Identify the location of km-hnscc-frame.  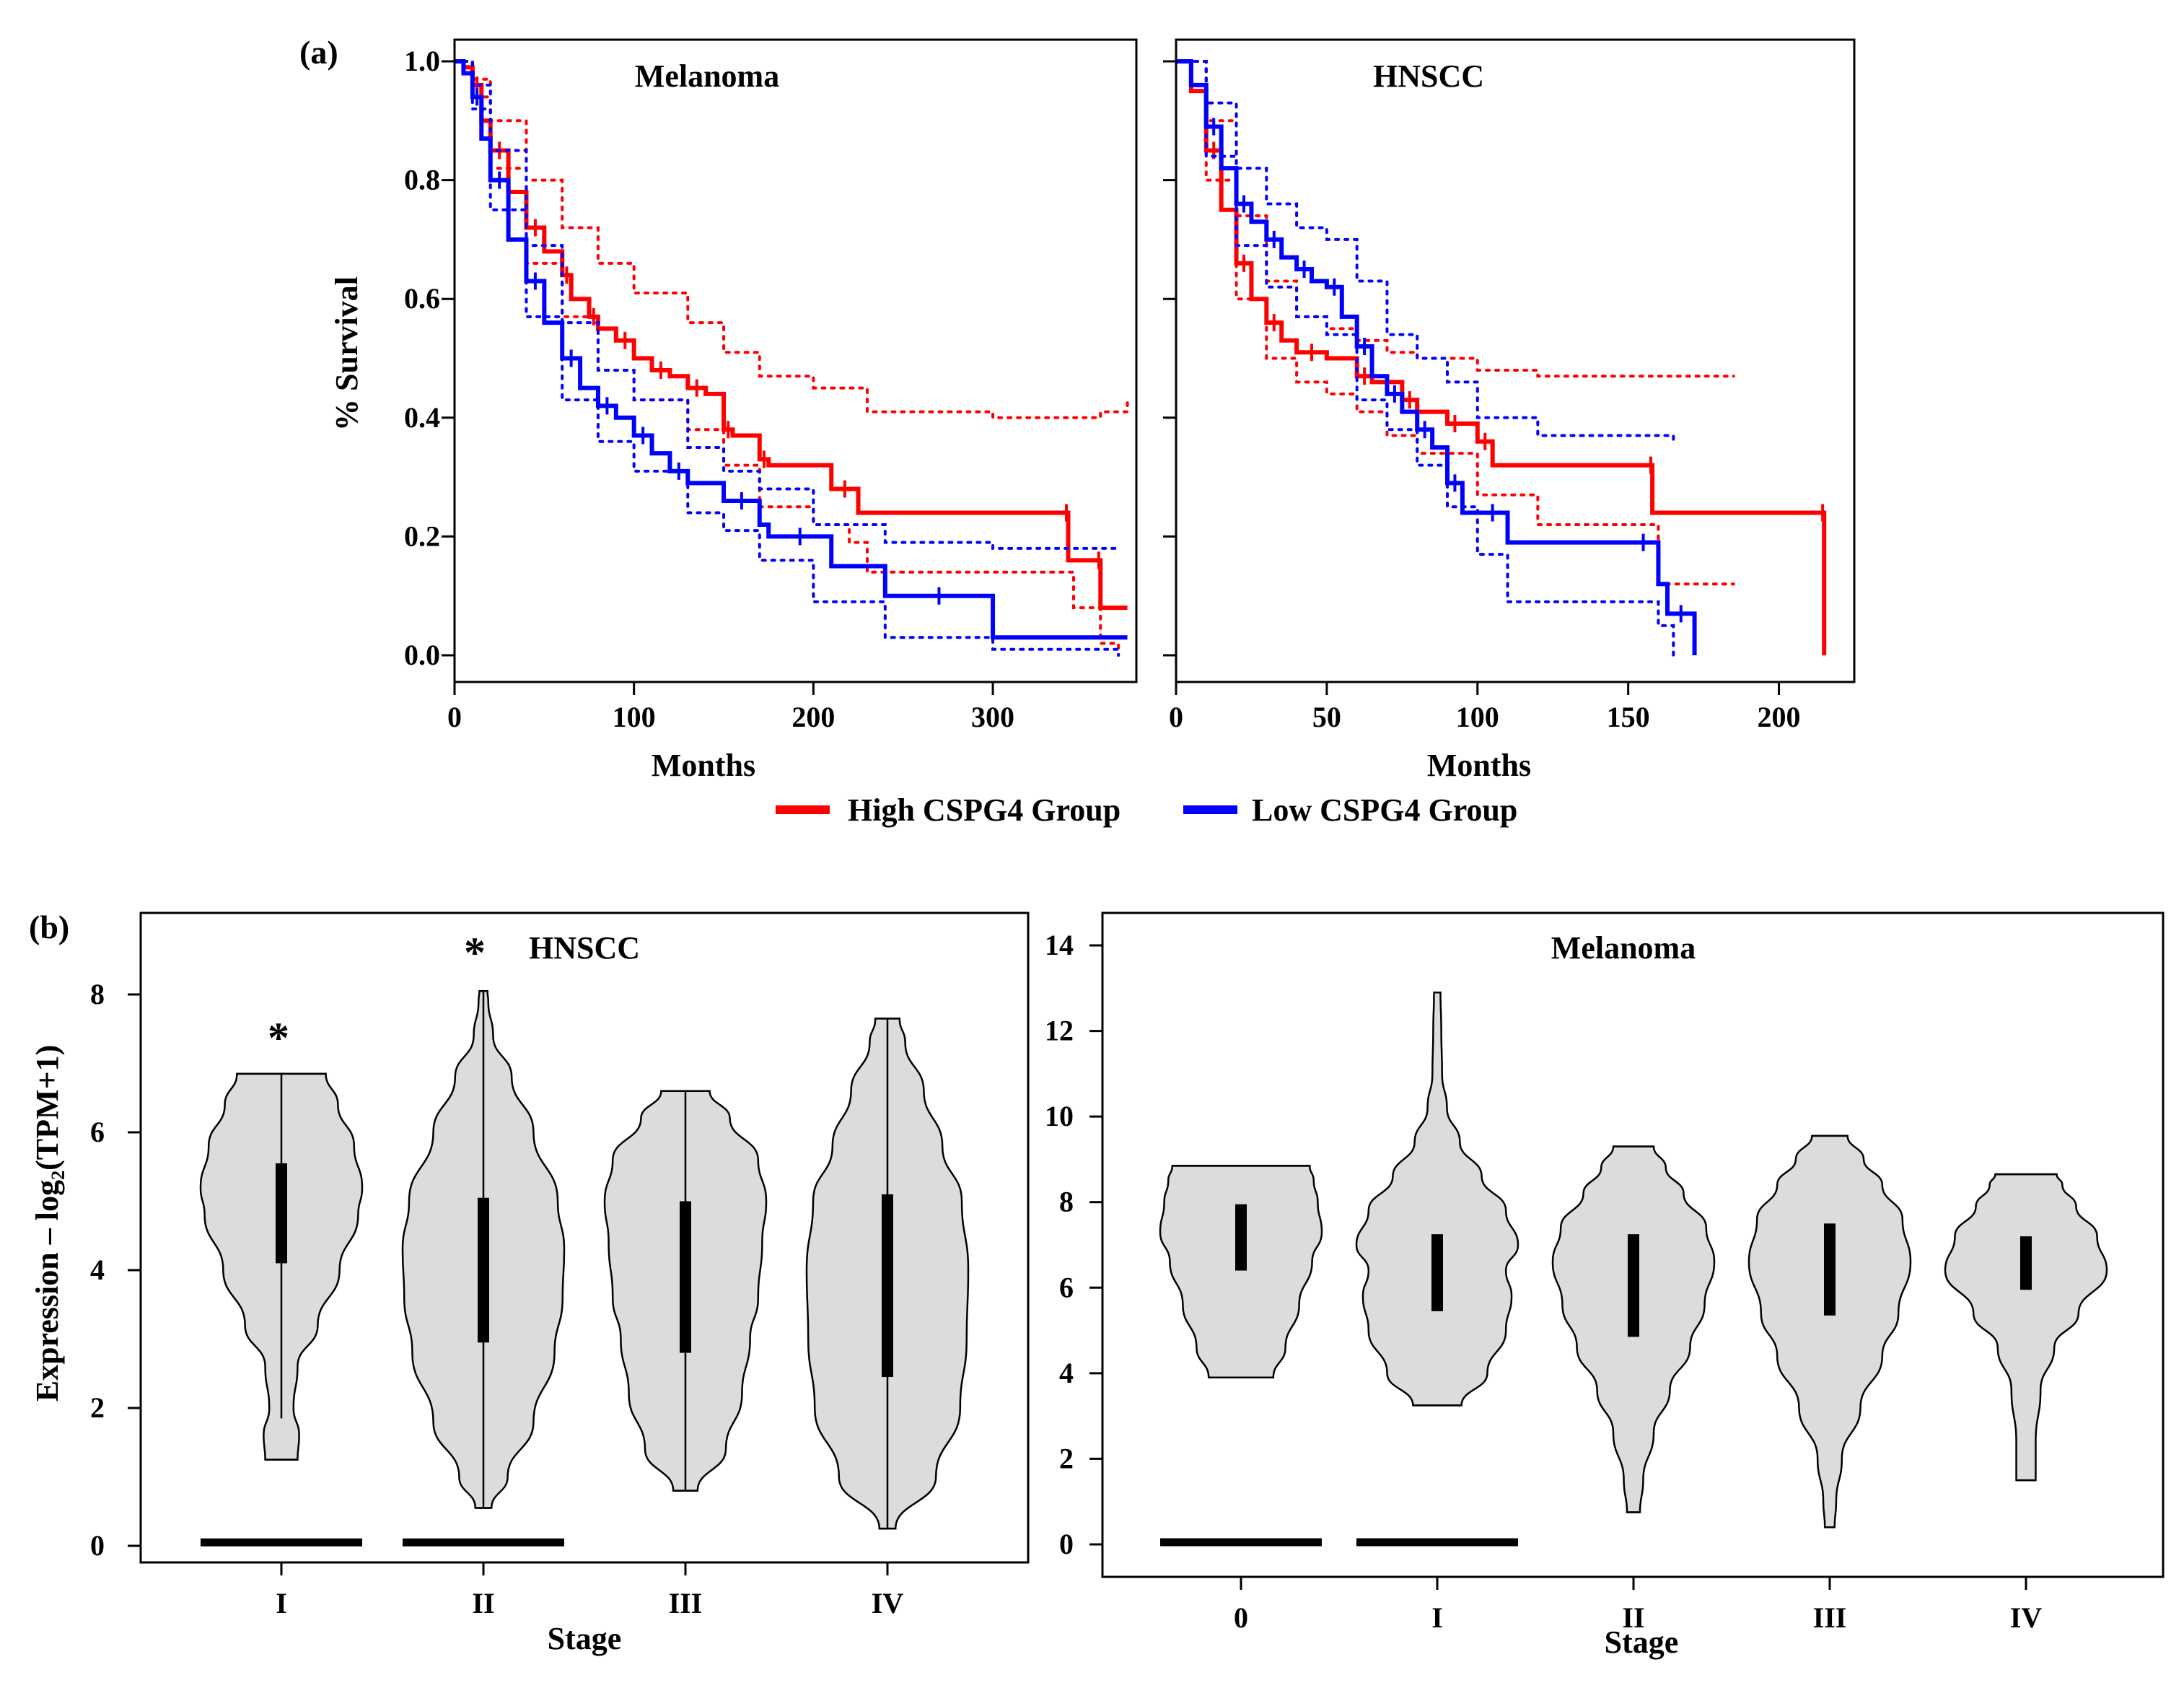
(1515, 360).